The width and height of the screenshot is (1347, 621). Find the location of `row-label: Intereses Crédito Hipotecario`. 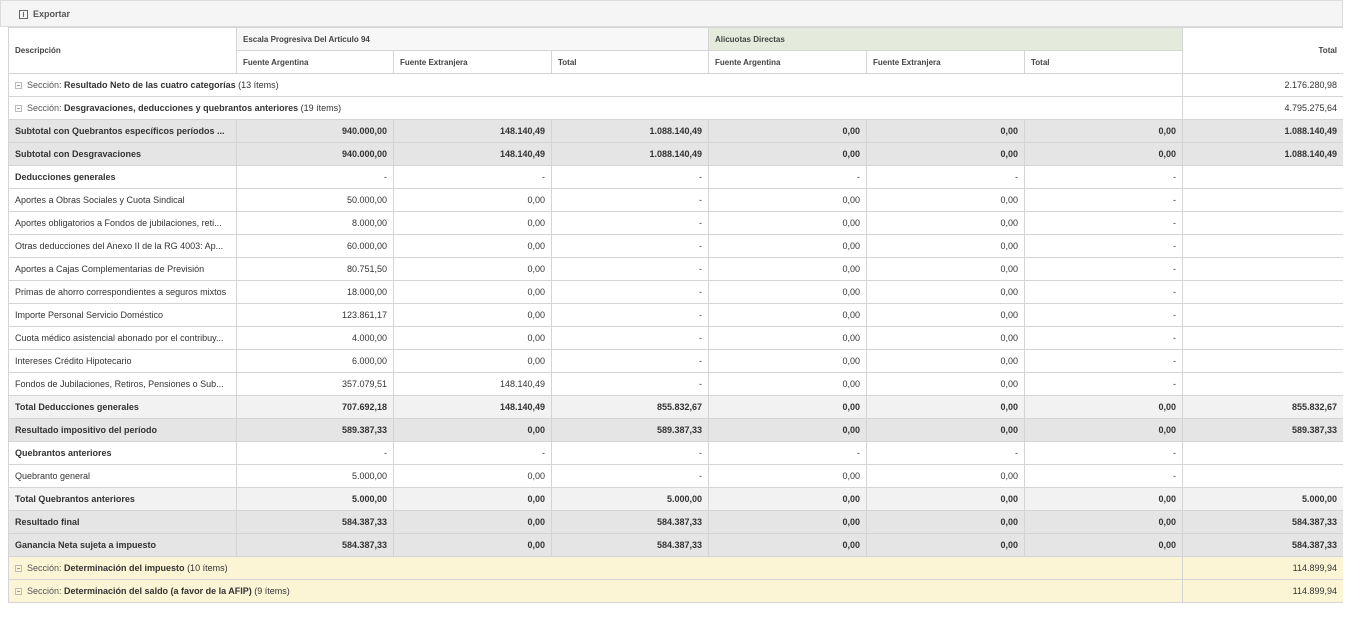

row-label: Intereses Crédito Hipotecario is located at coordinates (122, 361).